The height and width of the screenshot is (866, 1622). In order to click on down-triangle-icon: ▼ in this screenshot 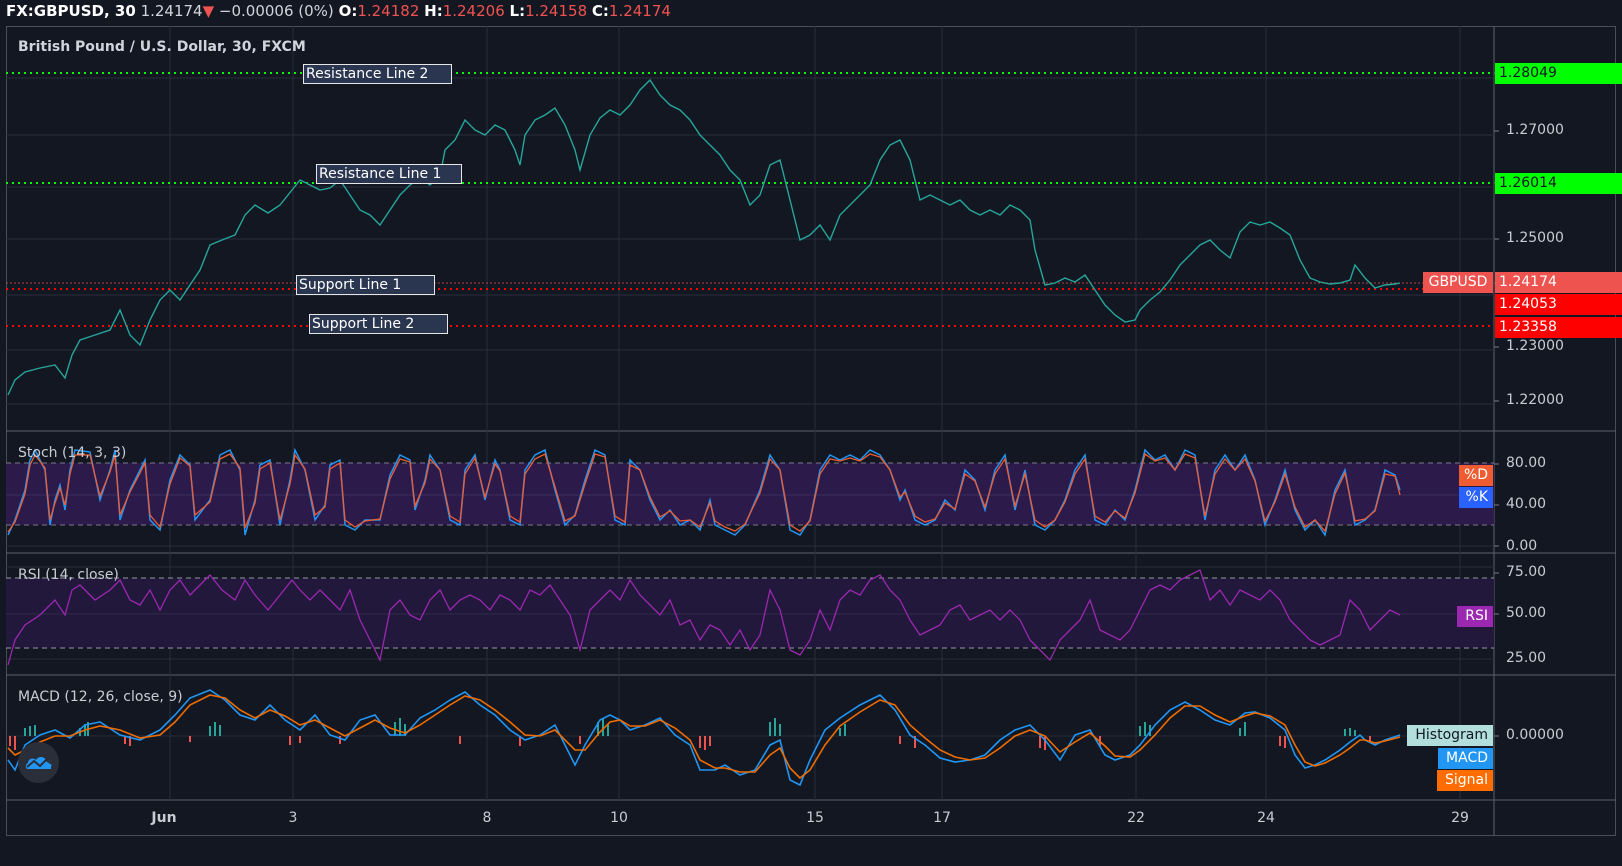, I will do `click(208, 11)`.